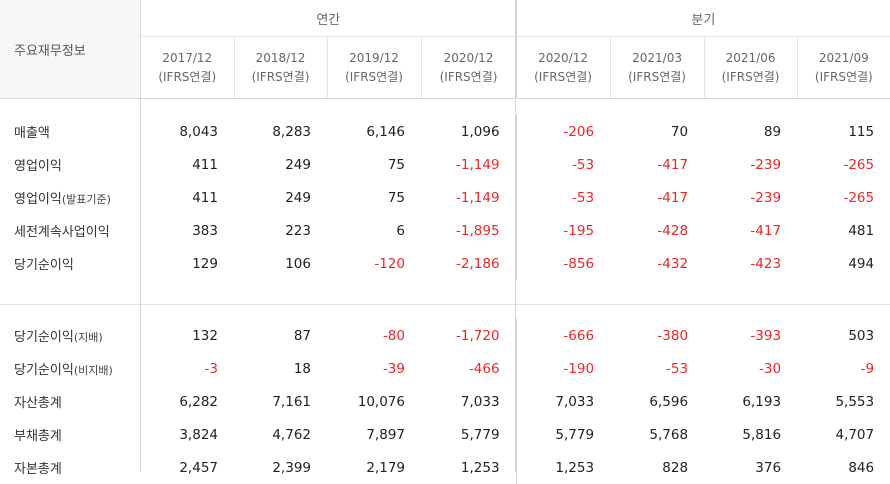  Describe the element at coordinates (563, 368) in the screenshot. I see `table-cell: -190` at that location.